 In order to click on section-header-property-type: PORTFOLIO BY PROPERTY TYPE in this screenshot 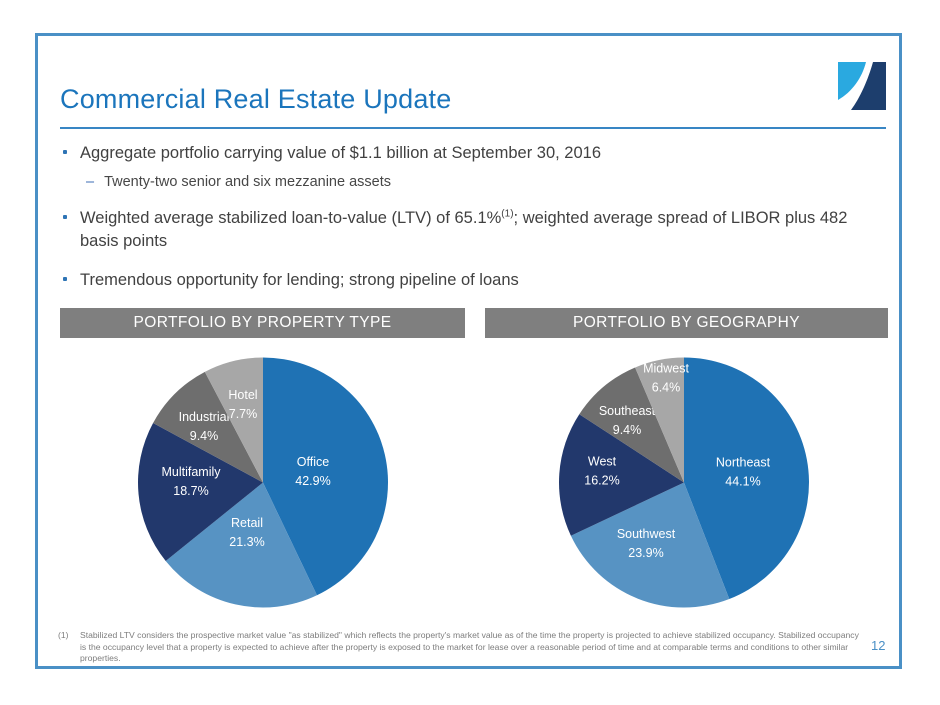, I will do `click(262, 323)`.